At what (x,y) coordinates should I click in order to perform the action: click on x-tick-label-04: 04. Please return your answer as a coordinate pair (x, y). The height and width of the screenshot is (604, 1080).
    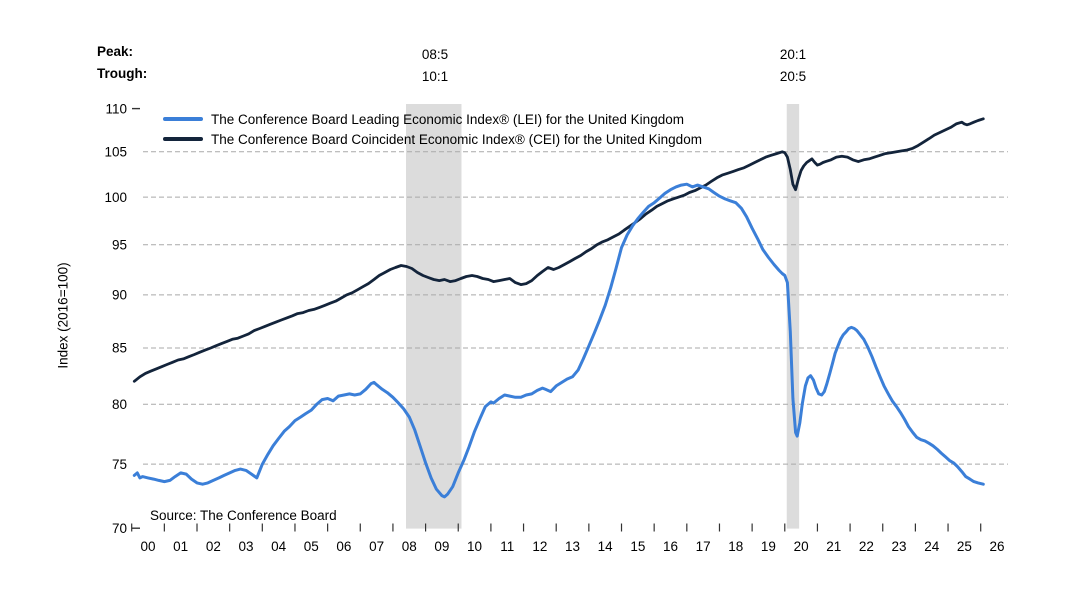
    Looking at the image, I should click on (279, 546).